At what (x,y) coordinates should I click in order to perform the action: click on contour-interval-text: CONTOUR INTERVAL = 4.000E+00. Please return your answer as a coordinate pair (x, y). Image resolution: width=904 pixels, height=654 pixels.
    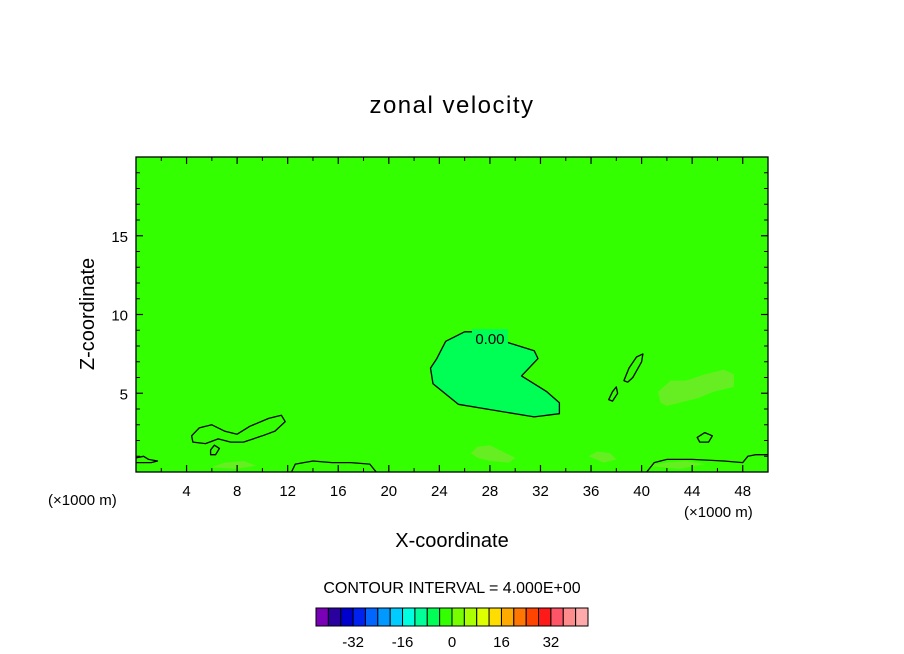
    Looking at the image, I should click on (451, 588).